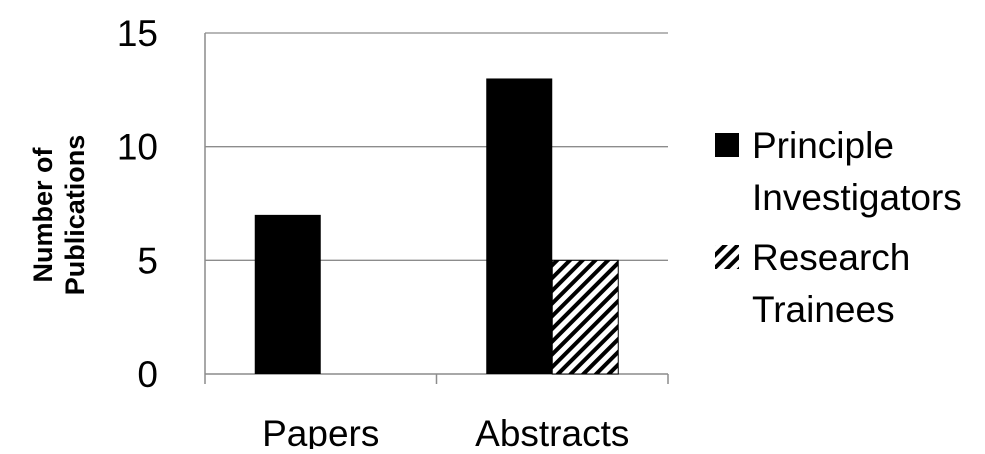  What do you see at coordinates (585, 317) in the screenshot?
I see `bar-research-trainees-abstracts` at bounding box center [585, 317].